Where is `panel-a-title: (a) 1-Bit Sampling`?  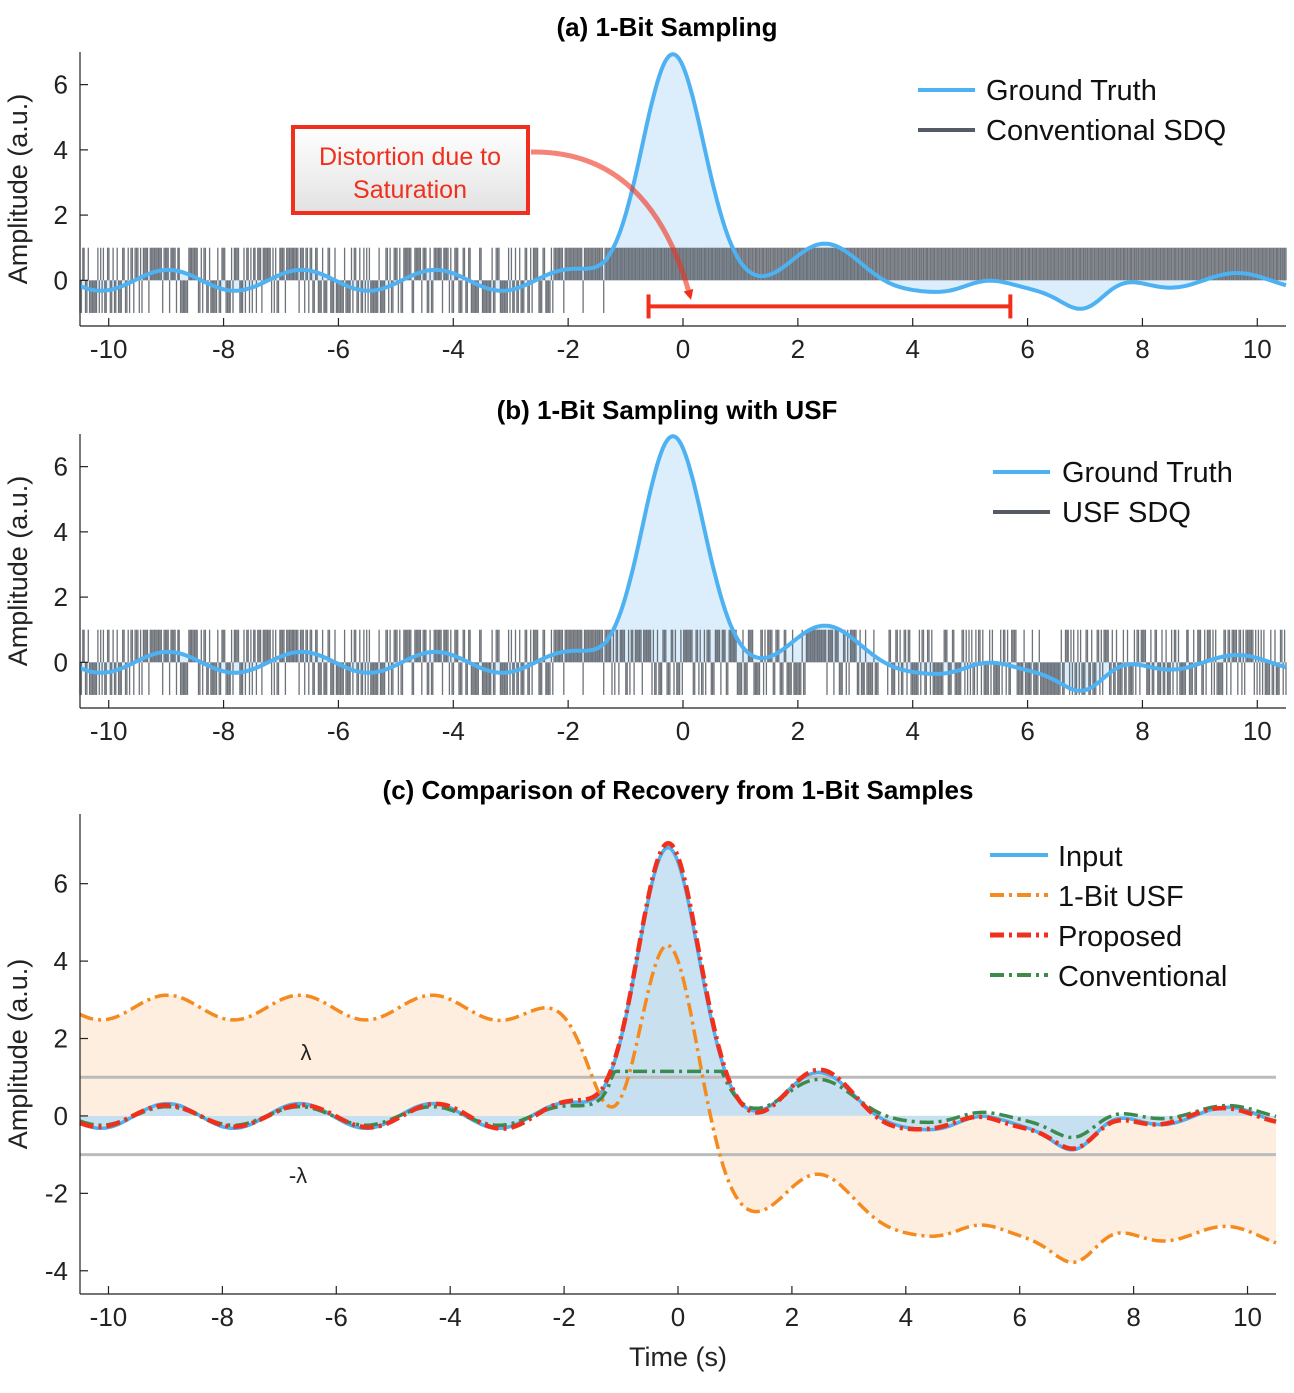
panel-a-title: (a) 1-Bit Sampling is located at coordinates (666, 27).